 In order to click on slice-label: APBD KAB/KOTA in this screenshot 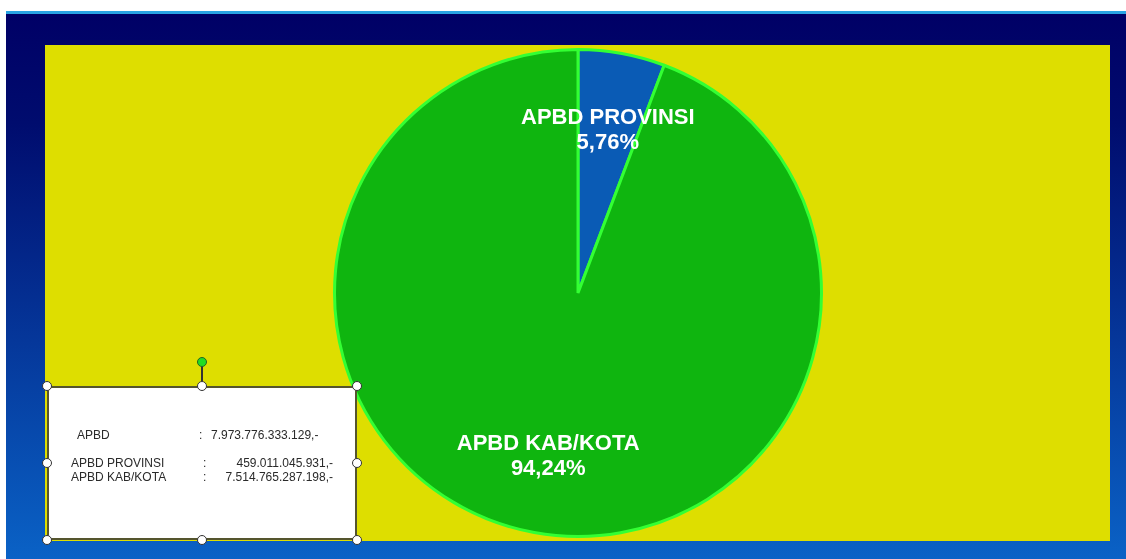, I will do `click(548, 442)`.